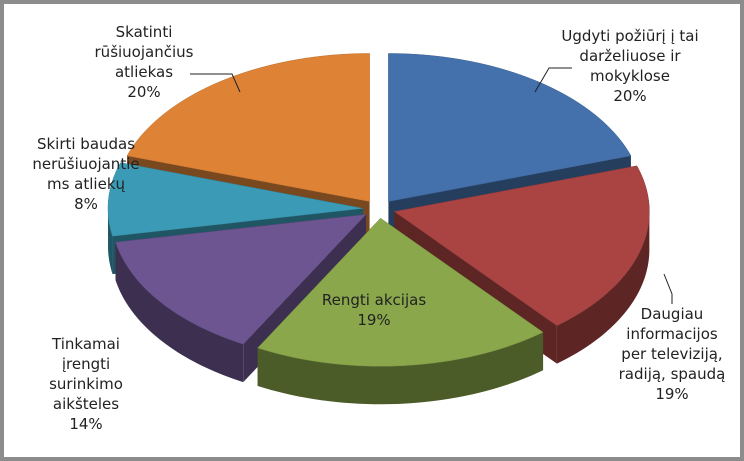 This screenshot has width=744, height=461. I want to click on data-label: Skatinti rūšiuojančius atliekas 20%, so click(144, 62).